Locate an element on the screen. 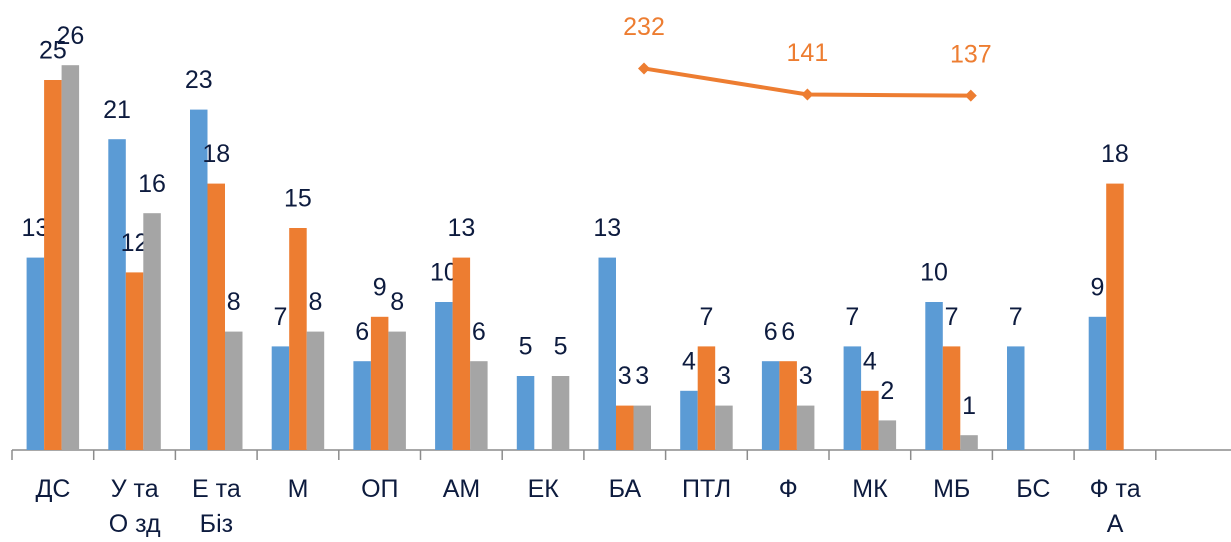 The image size is (1231, 542). x-tick-label: ДС is located at coordinates (53, 489).